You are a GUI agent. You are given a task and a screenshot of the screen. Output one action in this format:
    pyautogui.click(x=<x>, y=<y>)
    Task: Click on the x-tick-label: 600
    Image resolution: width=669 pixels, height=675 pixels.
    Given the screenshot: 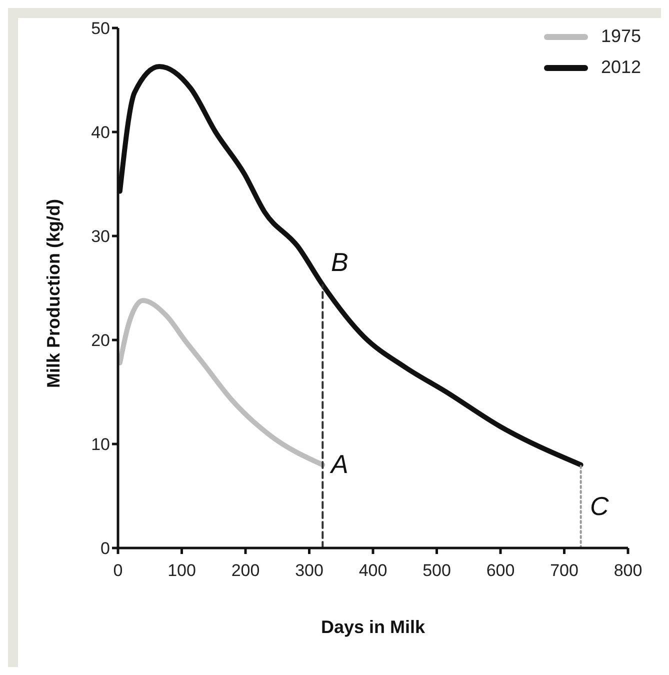 What is the action you would take?
    pyautogui.click(x=500, y=570)
    